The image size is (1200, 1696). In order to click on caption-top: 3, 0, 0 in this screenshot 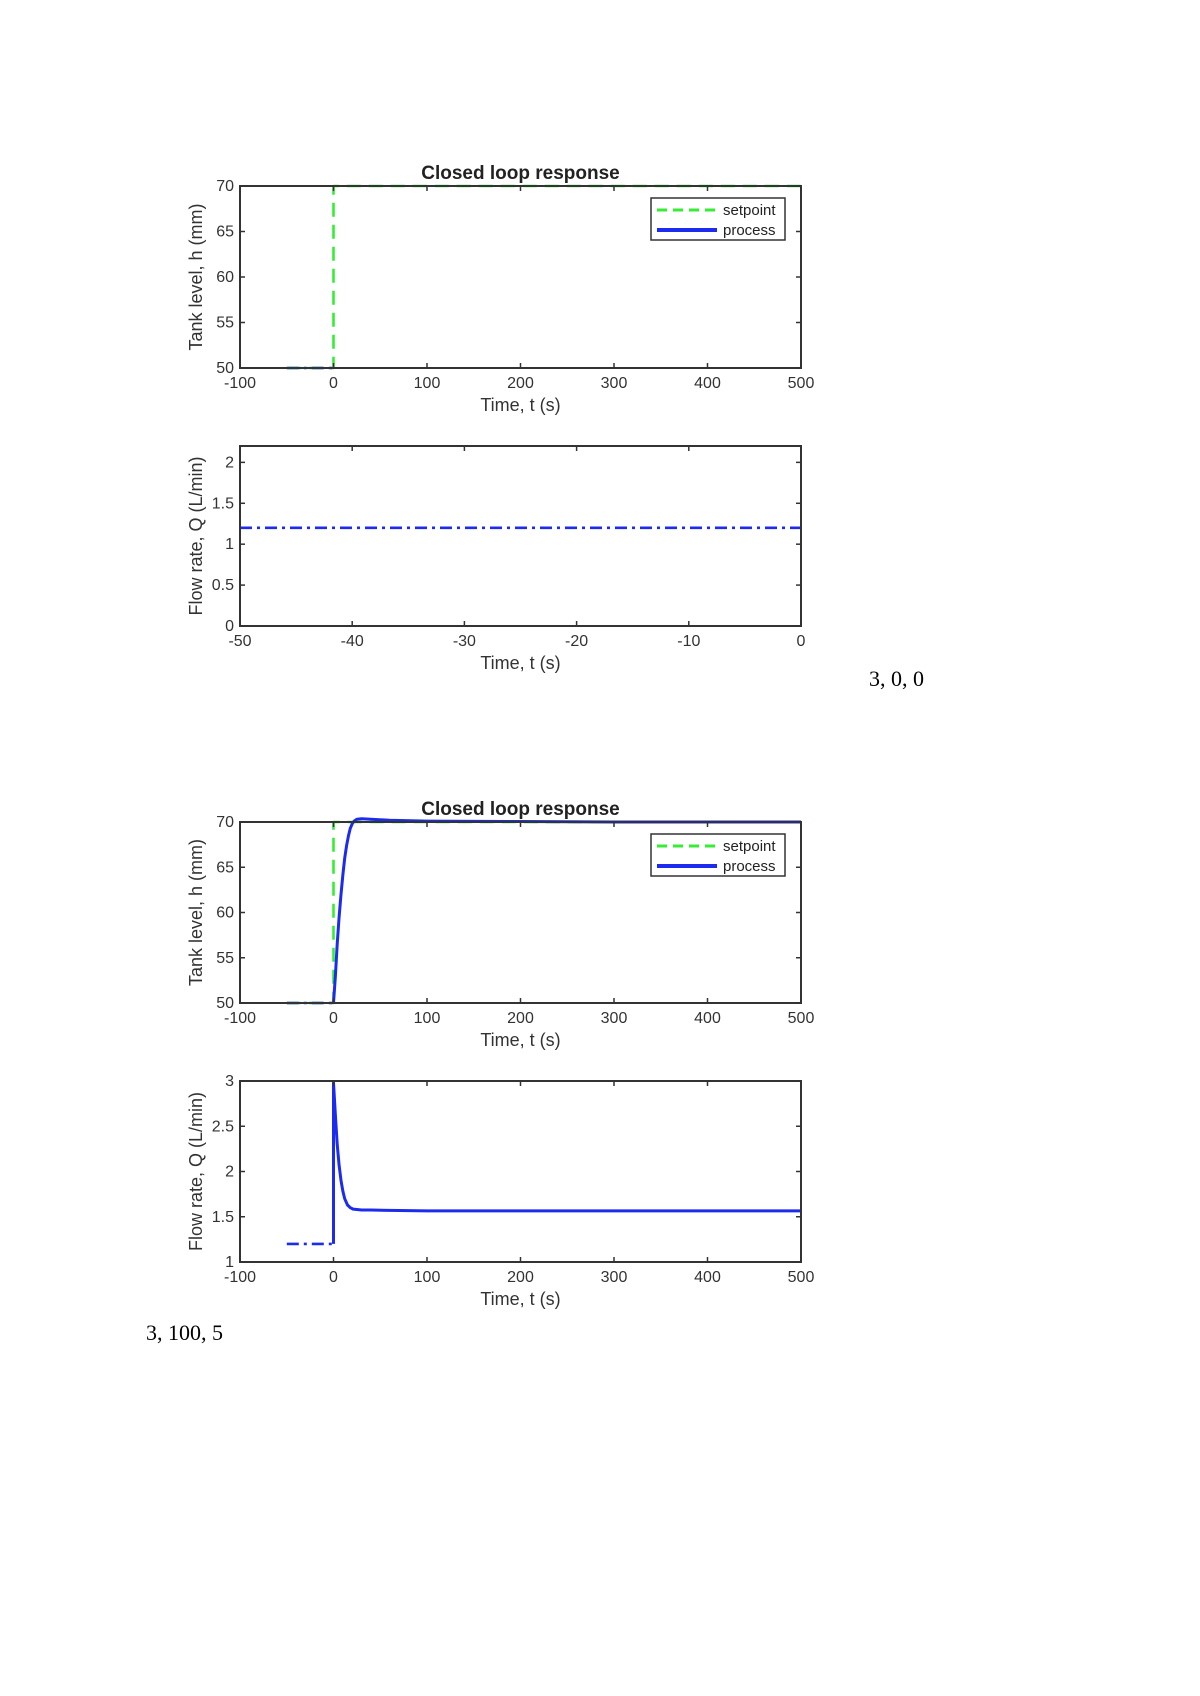, I will do `click(896, 678)`.